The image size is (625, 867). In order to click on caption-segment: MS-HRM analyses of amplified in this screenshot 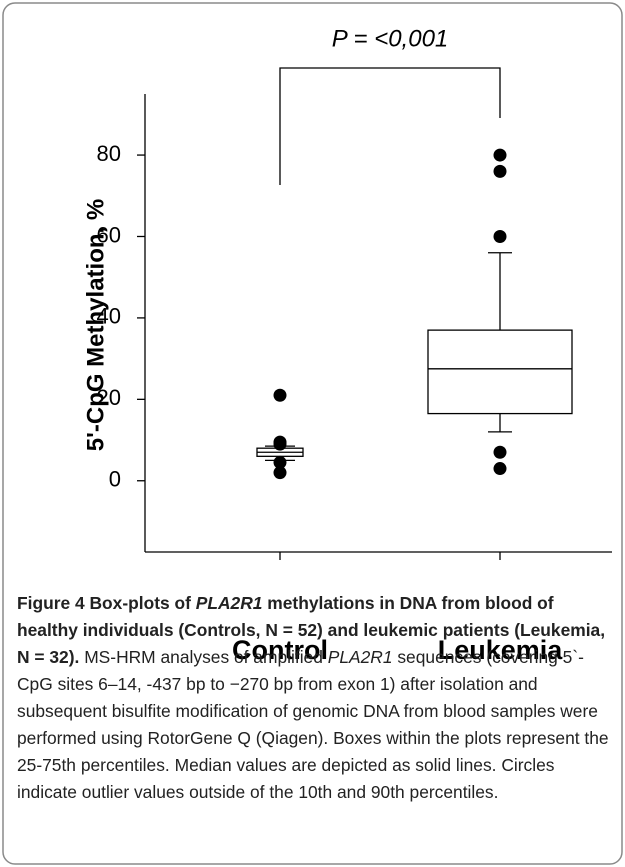, I will do `click(203, 657)`.